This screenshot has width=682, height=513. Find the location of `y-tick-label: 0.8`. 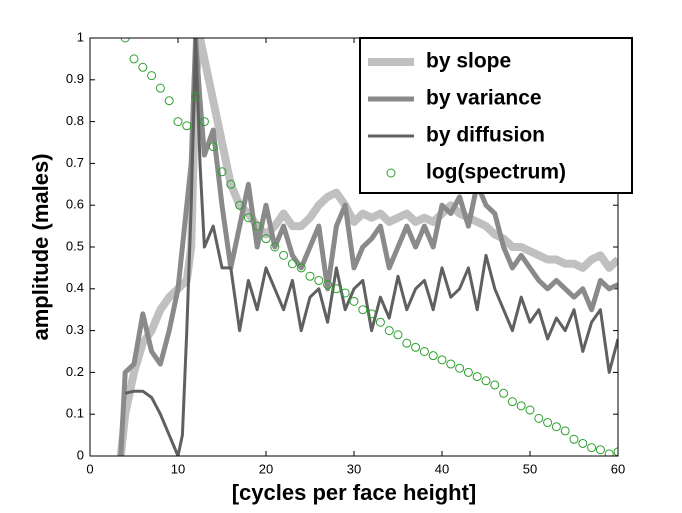

y-tick-label: 0.8 is located at coordinates (75, 120).